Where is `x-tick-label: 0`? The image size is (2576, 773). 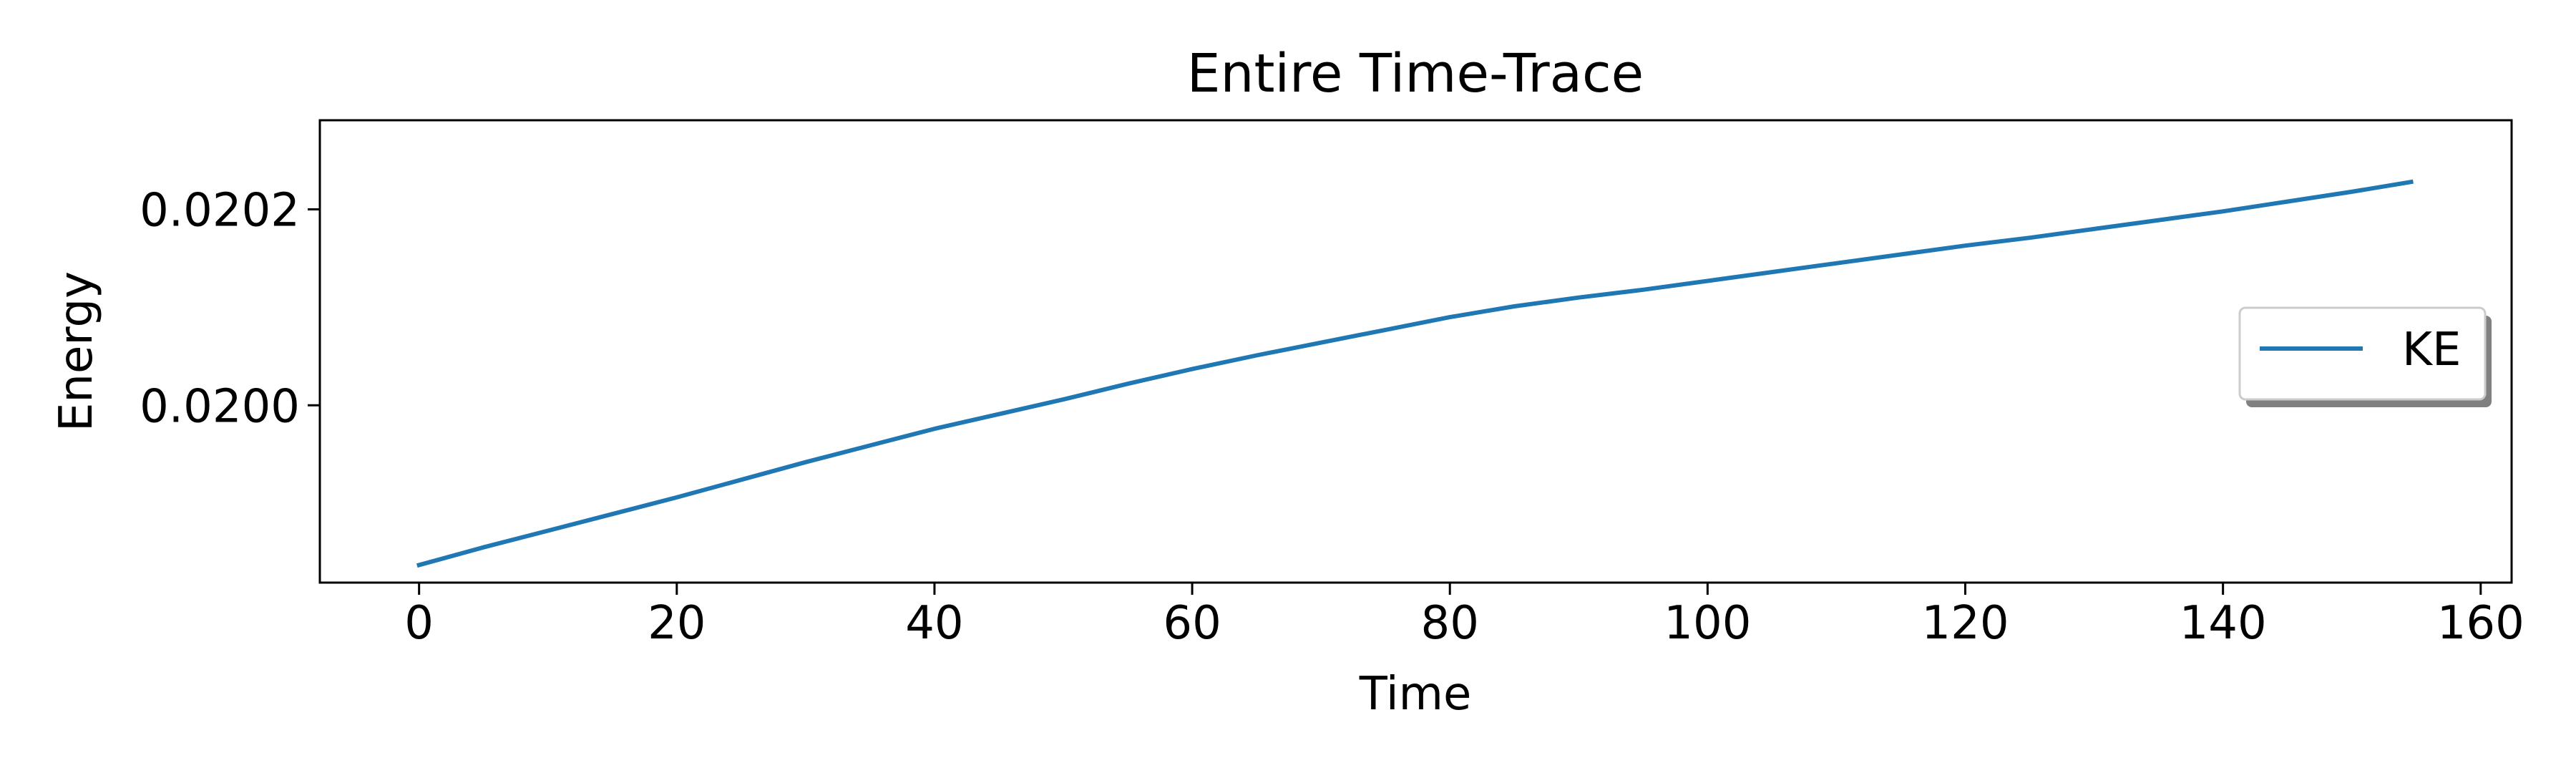 x-tick-label: 0 is located at coordinates (419, 623).